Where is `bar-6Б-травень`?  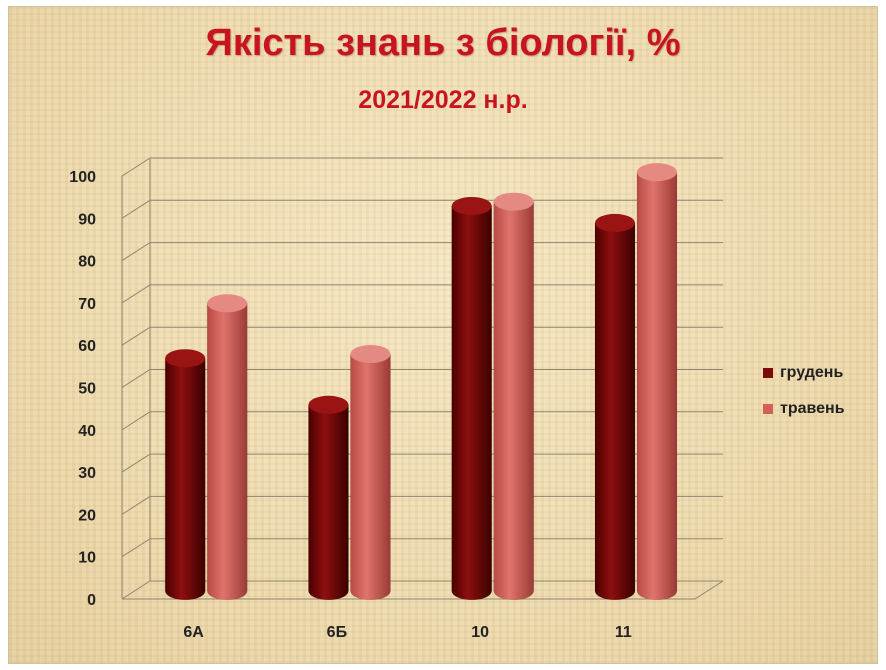 bar-6Б-травень is located at coordinates (370, 473).